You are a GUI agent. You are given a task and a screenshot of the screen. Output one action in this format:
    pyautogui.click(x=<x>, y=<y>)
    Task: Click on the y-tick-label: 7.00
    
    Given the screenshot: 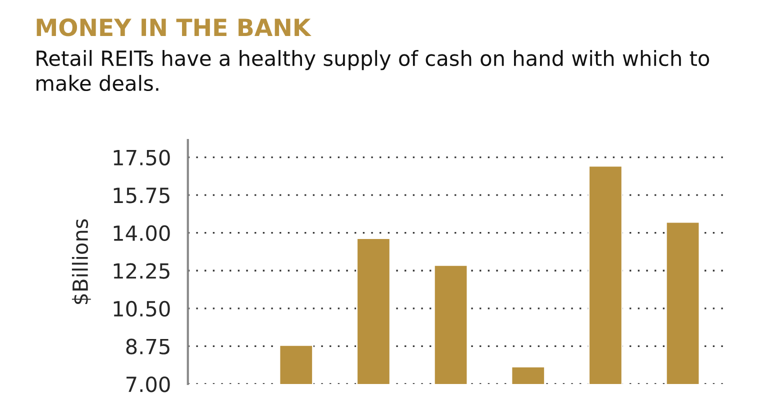 What is the action you would take?
    pyautogui.click(x=148, y=384)
    